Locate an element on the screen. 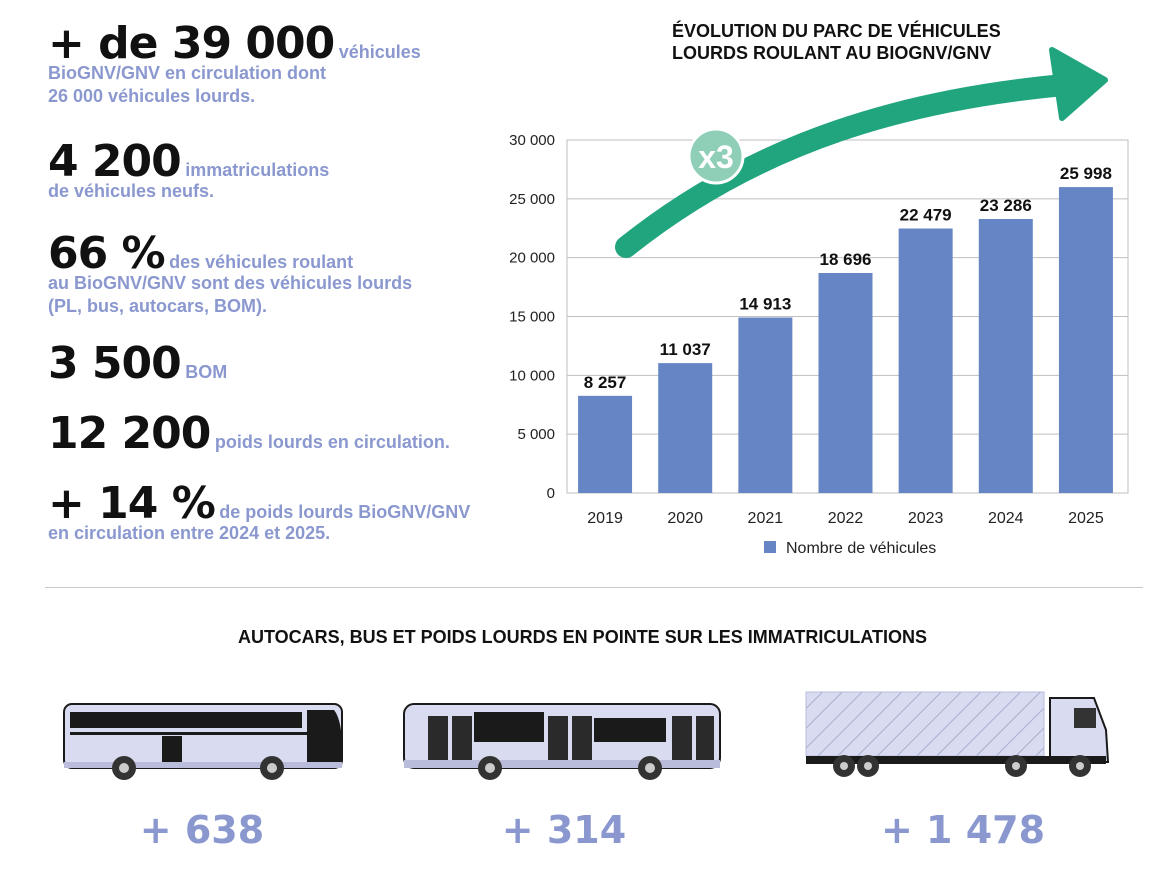  bus-count: + 314 is located at coordinates (564, 830).